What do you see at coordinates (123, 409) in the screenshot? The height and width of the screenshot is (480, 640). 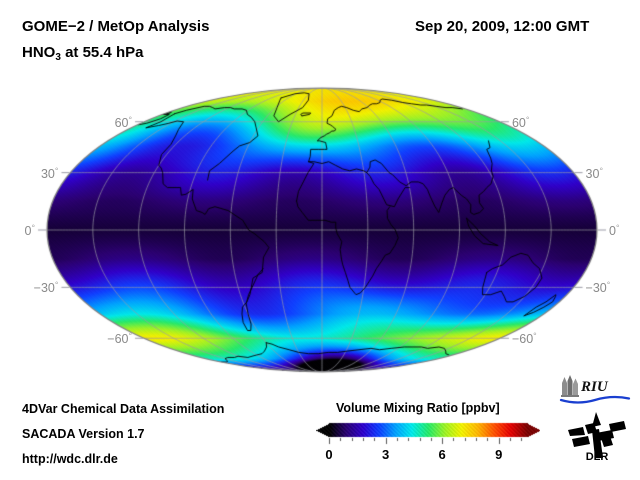 I see `footer-method: 4DVar Chemical Data Assimilation` at bounding box center [123, 409].